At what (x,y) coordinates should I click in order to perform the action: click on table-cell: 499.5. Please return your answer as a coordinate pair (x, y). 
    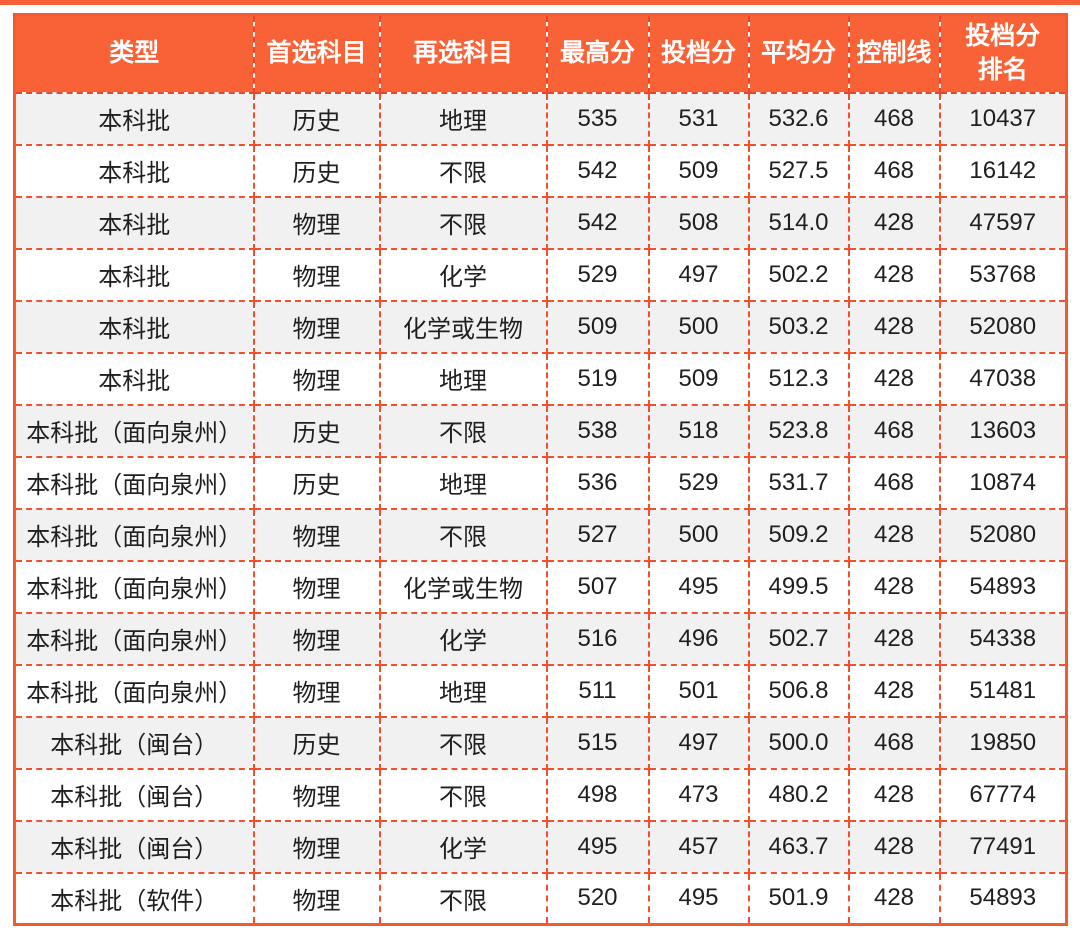
    Looking at the image, I should click on (798, 586).